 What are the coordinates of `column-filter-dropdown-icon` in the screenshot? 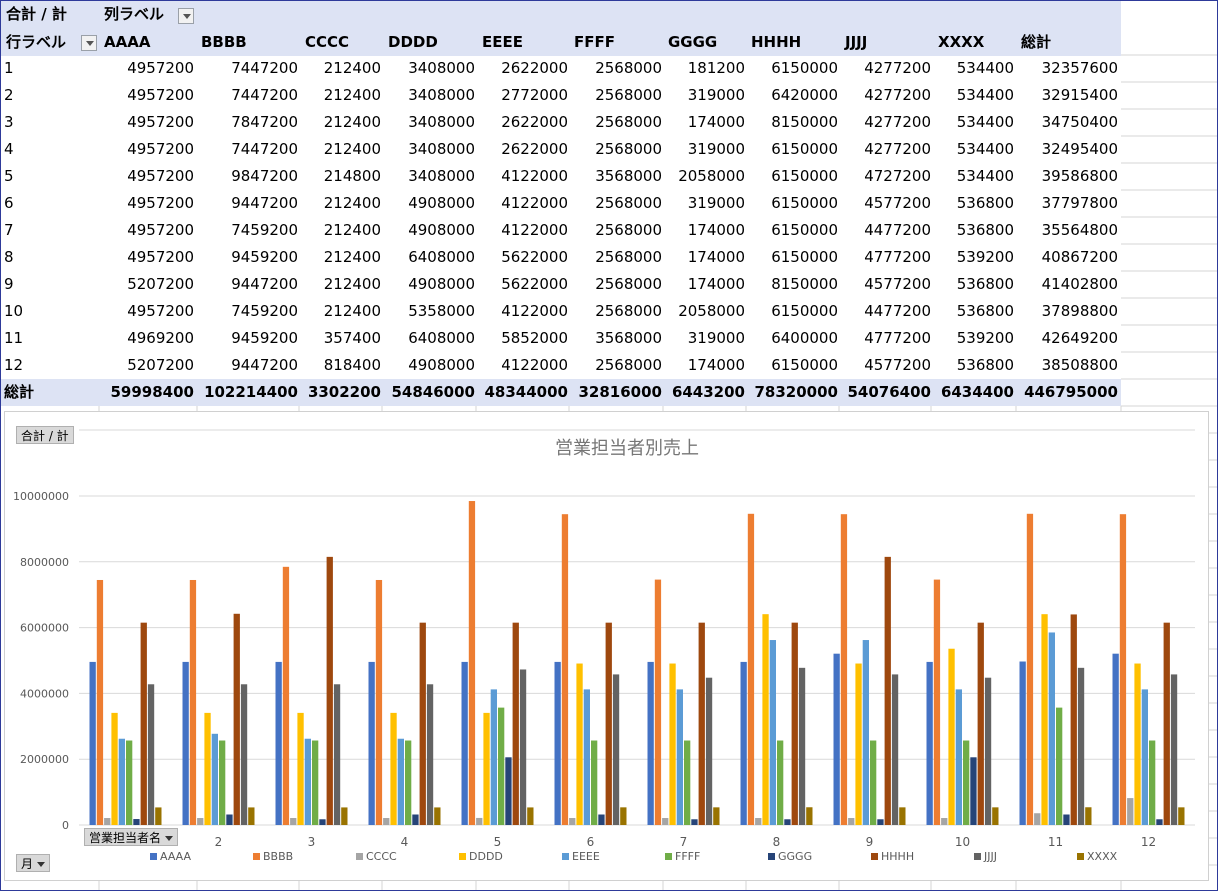 It's located at (186, 16).